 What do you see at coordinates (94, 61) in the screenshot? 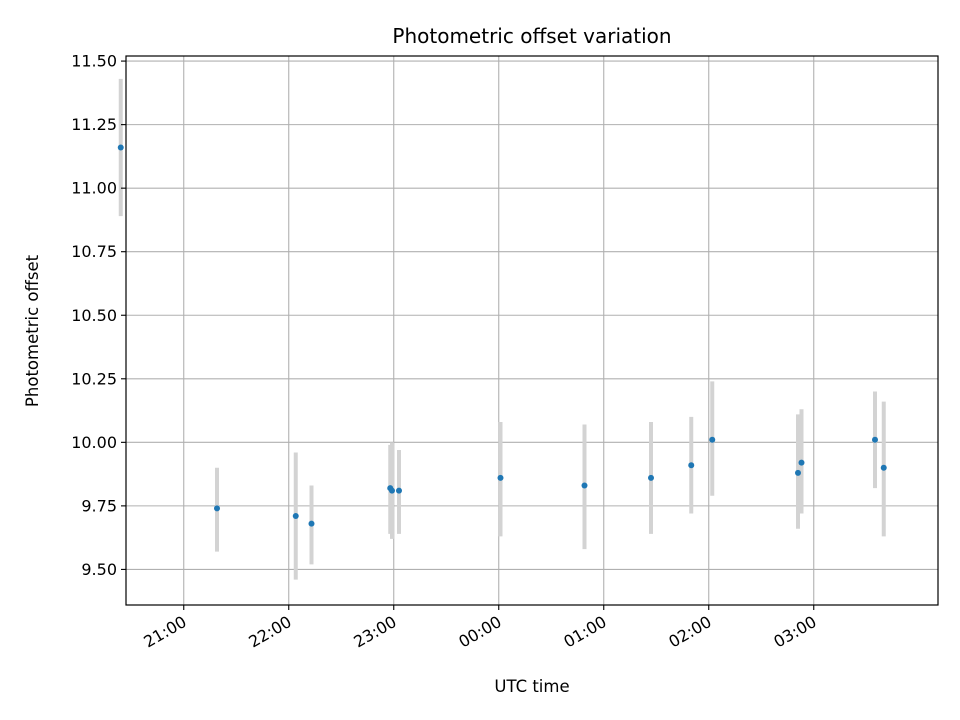
I see `y-tick-label: 11.50` at bounding box center [94, 61].